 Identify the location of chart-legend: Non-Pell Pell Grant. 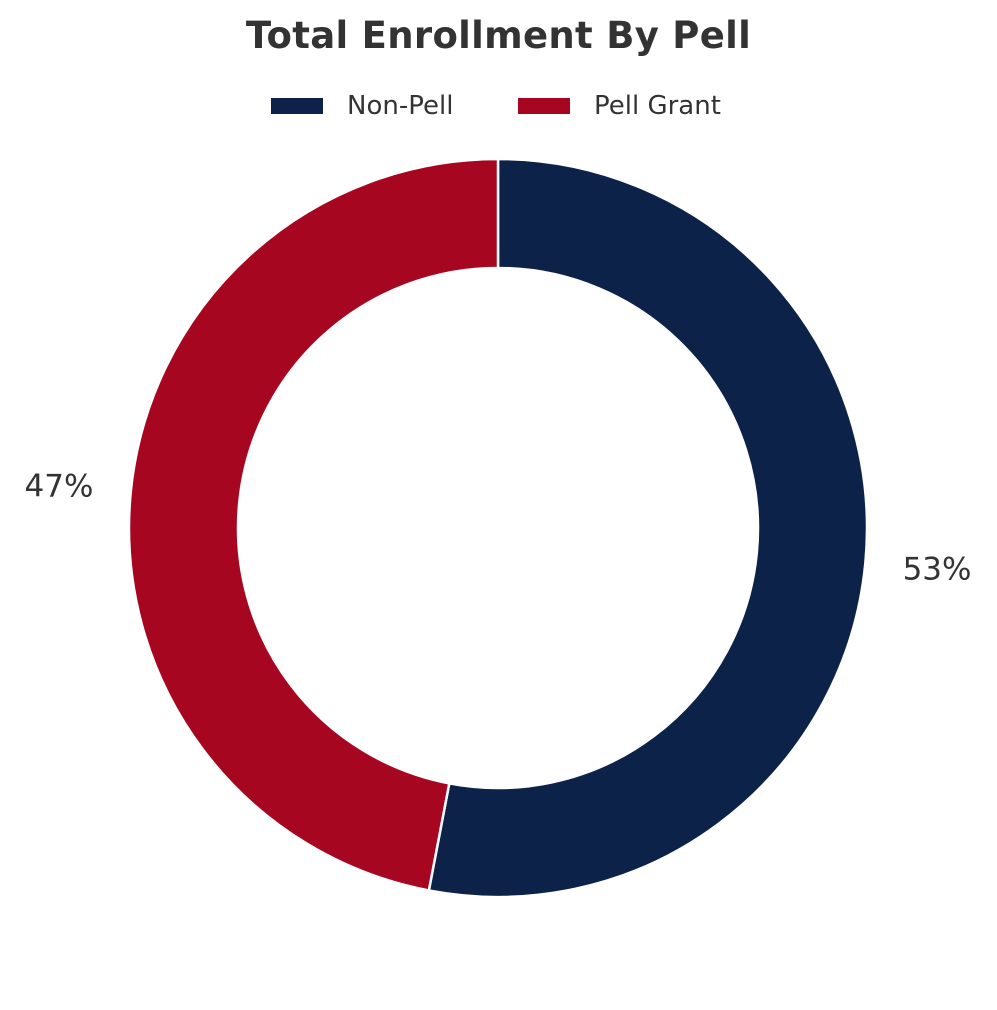
(498, 106).